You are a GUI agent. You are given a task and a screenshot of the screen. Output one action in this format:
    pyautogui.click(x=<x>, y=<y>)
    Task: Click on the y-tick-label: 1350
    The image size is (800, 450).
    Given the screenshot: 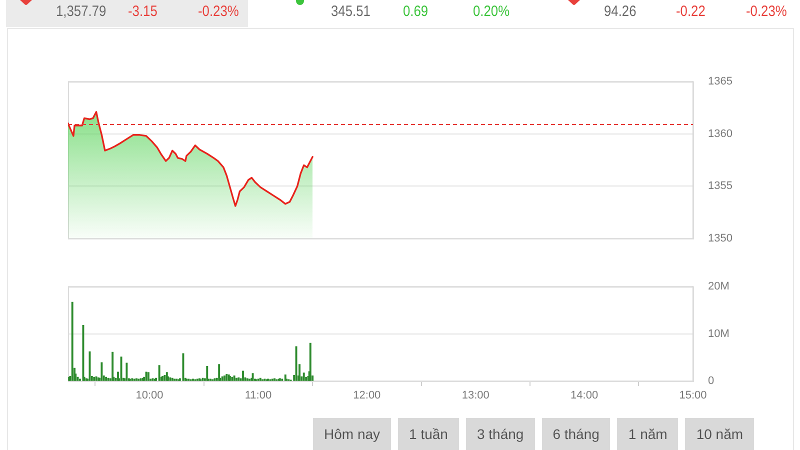 What is the action you would take?
    pyautogui.click(x=720, y=238)
    